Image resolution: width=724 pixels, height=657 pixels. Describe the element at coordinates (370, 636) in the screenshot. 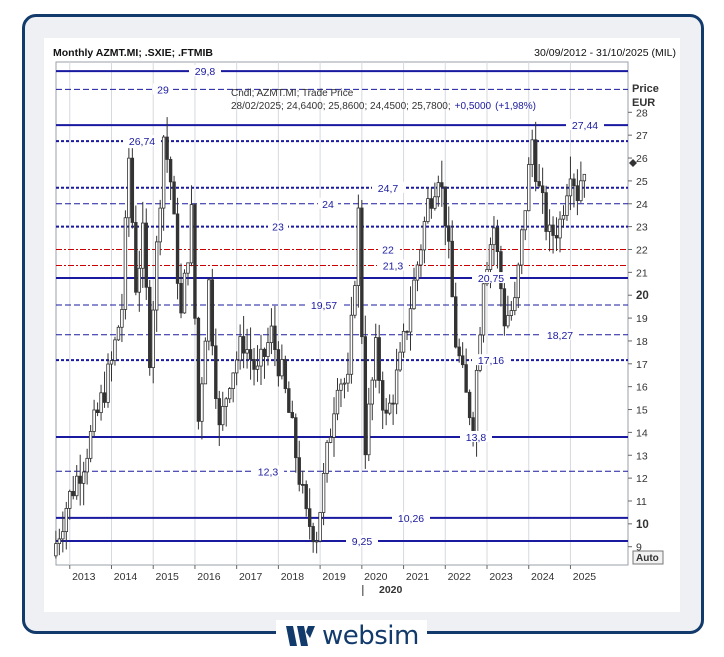

I see `brand-name: websim` at that location.